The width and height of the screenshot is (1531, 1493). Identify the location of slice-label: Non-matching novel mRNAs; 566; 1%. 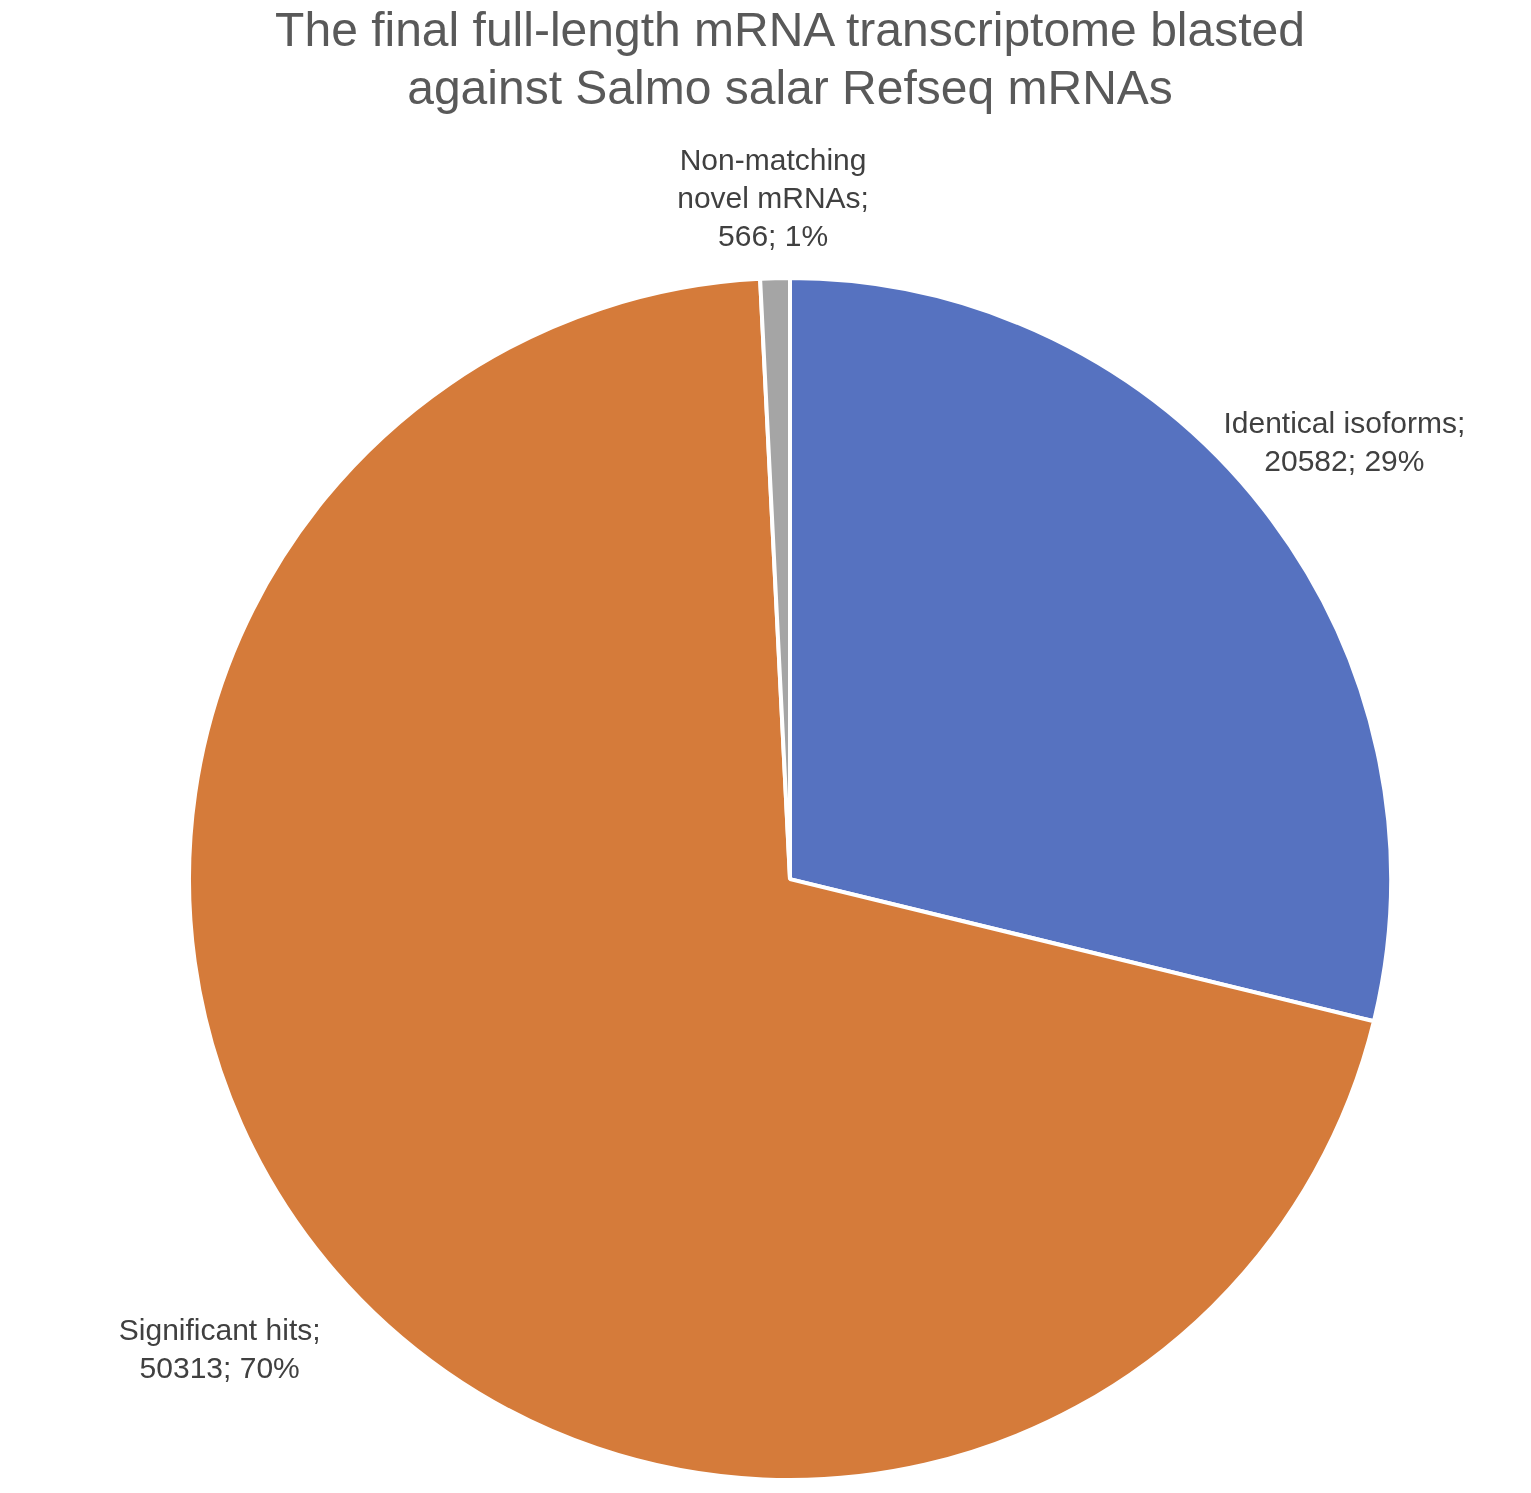
(773, 197).